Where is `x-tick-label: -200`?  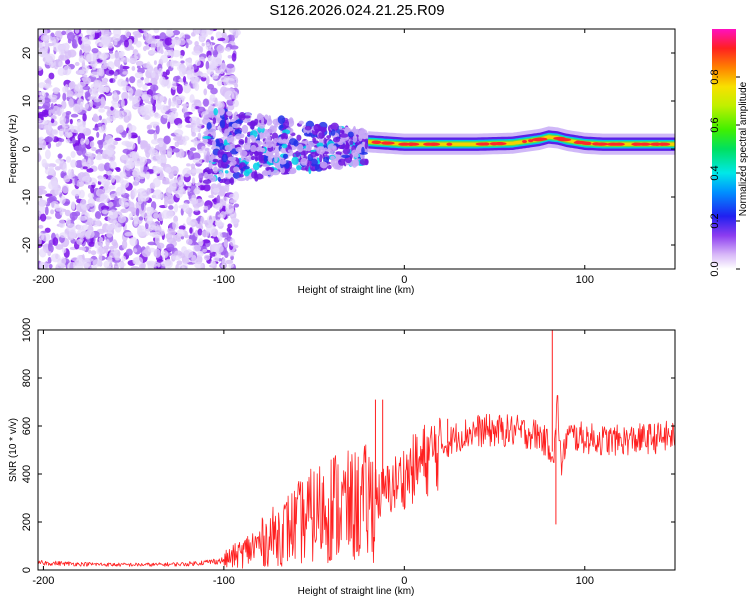 x-tick-label: -200 is located at coordinates (43, 280).